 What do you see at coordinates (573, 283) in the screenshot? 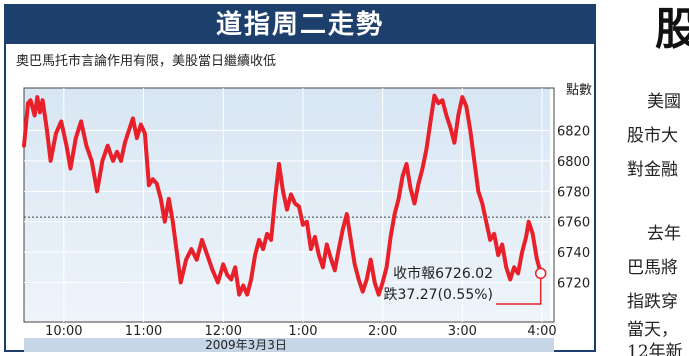
I see `y-tick-label: 6720` at bounding box center [573, 283].